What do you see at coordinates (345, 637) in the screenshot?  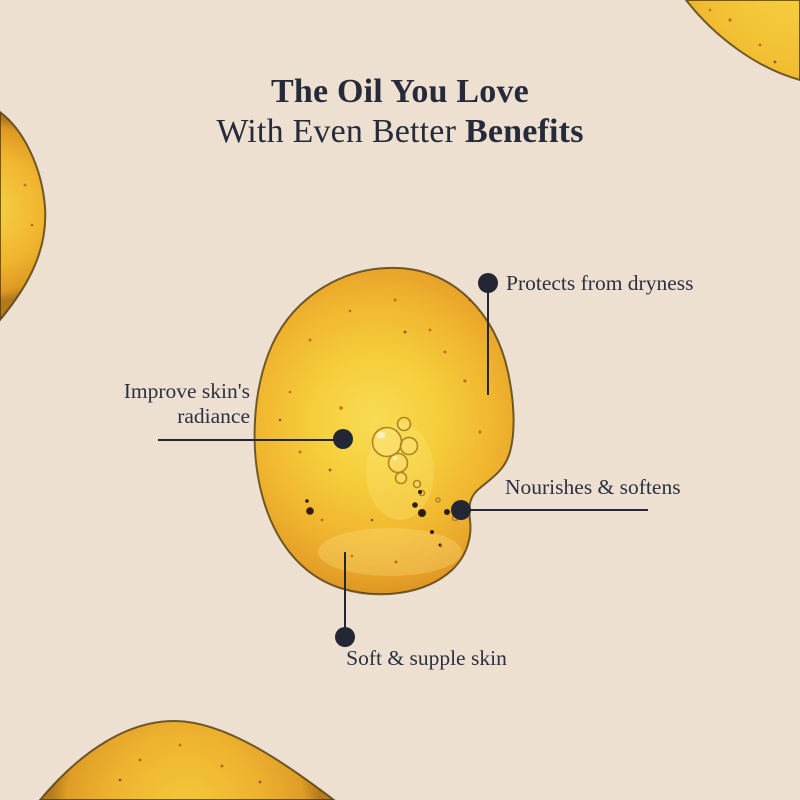 I see `callout-dot-soft` at bounding box center [345, 637].